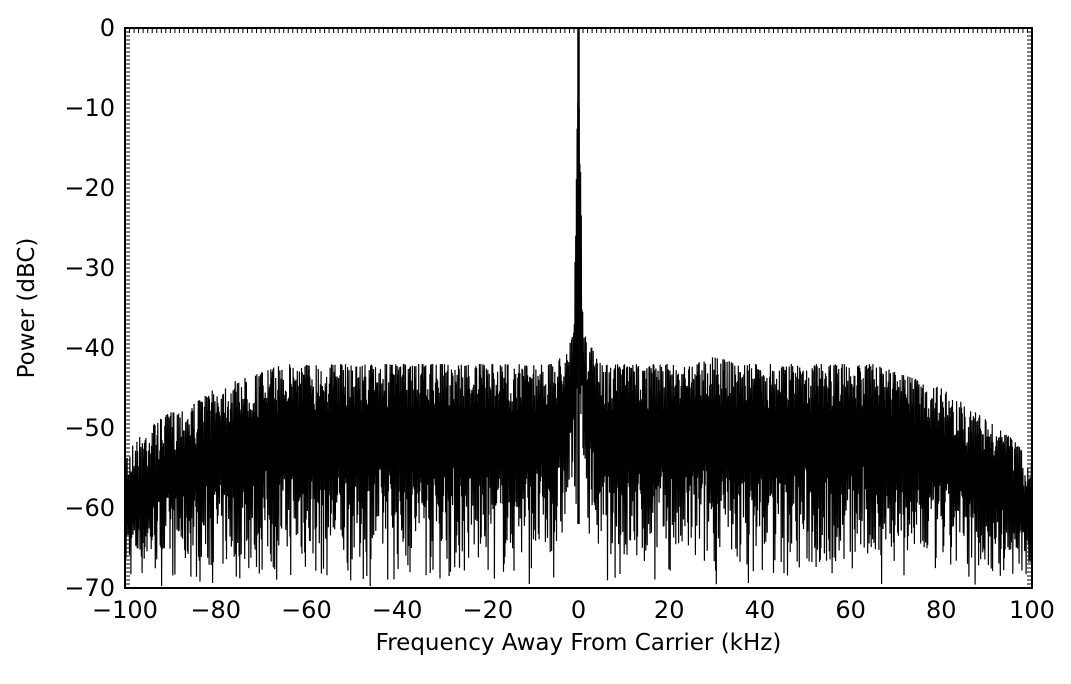 This screenshot has width=1071, height=684. Describe the element at coordinates (941, 610) in the screenshot. I see `x-tick-label: 80` at that location.